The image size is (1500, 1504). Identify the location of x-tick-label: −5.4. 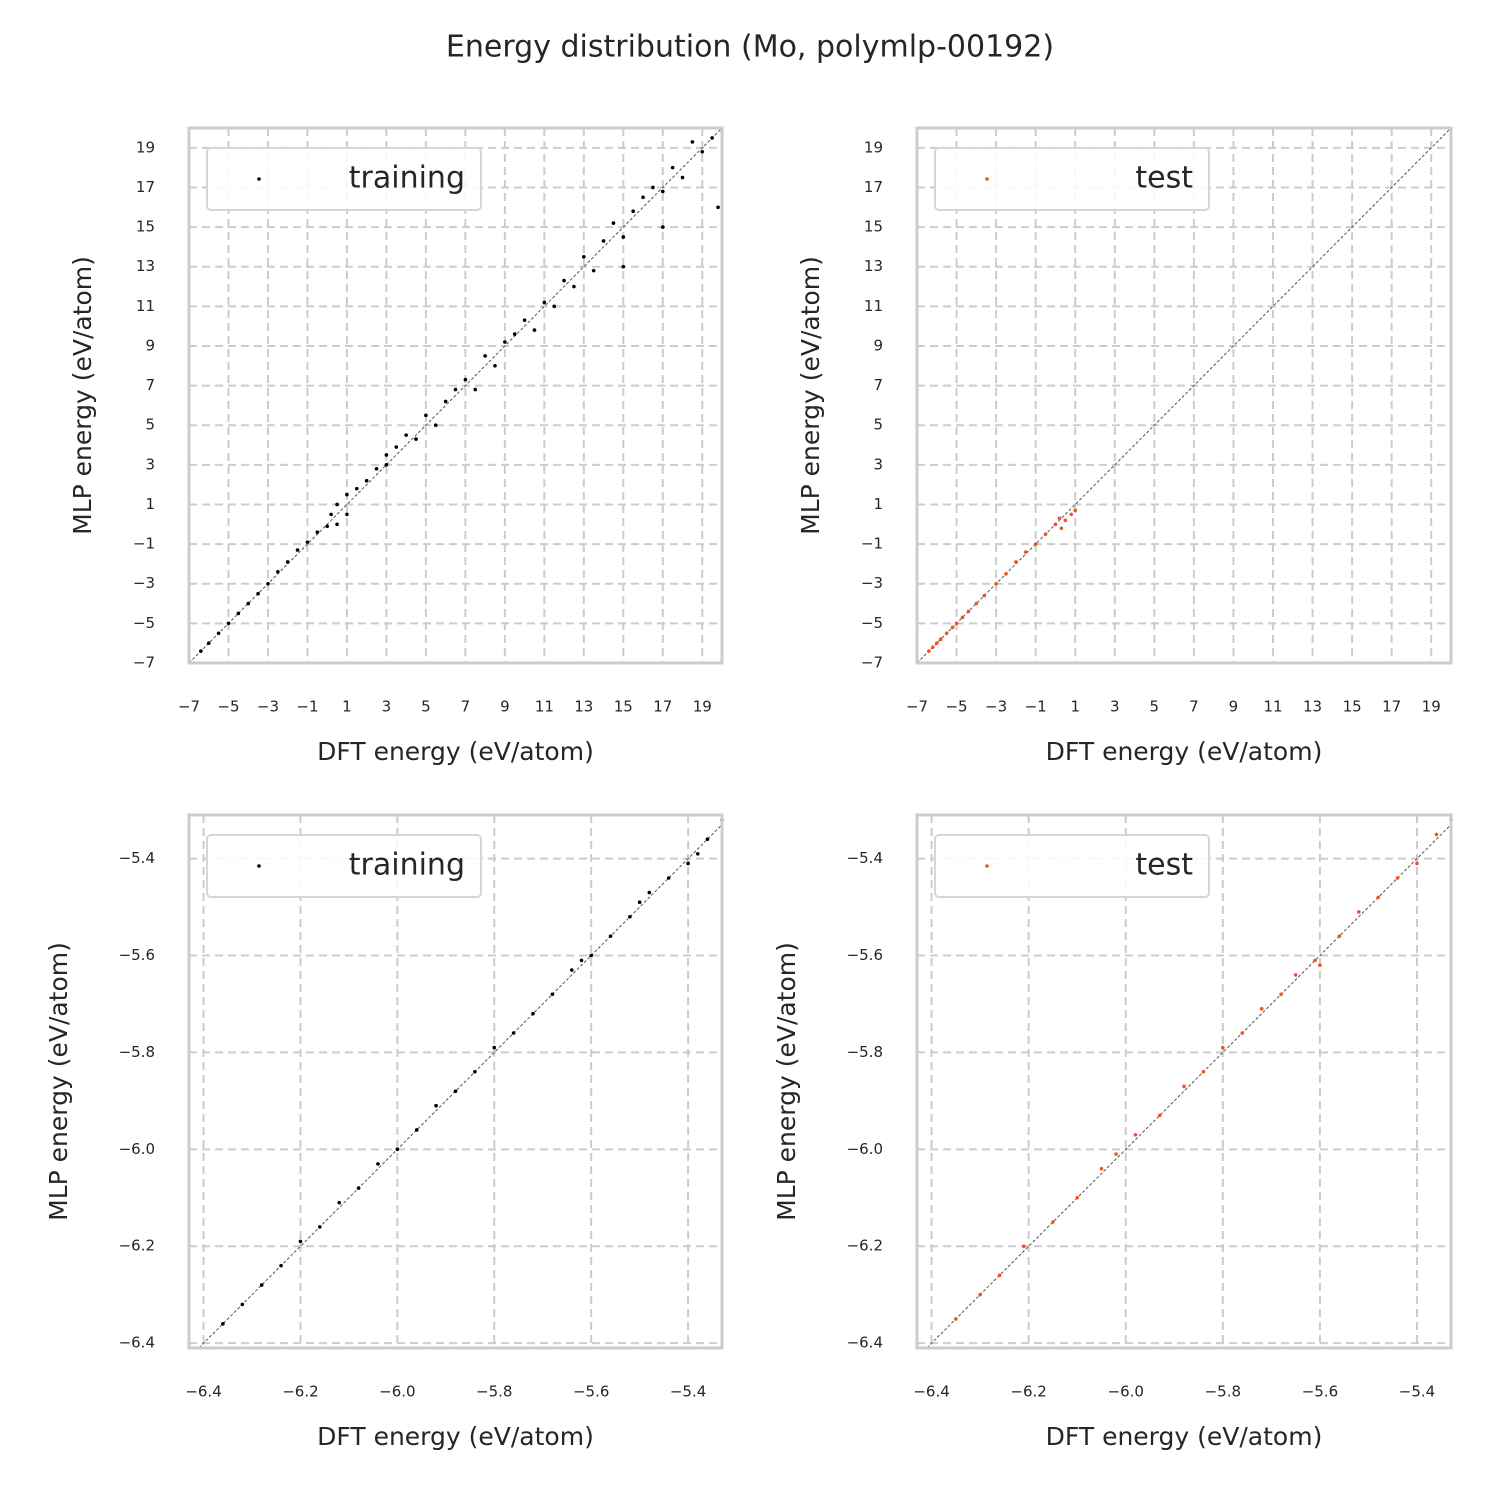
(688, 1392).